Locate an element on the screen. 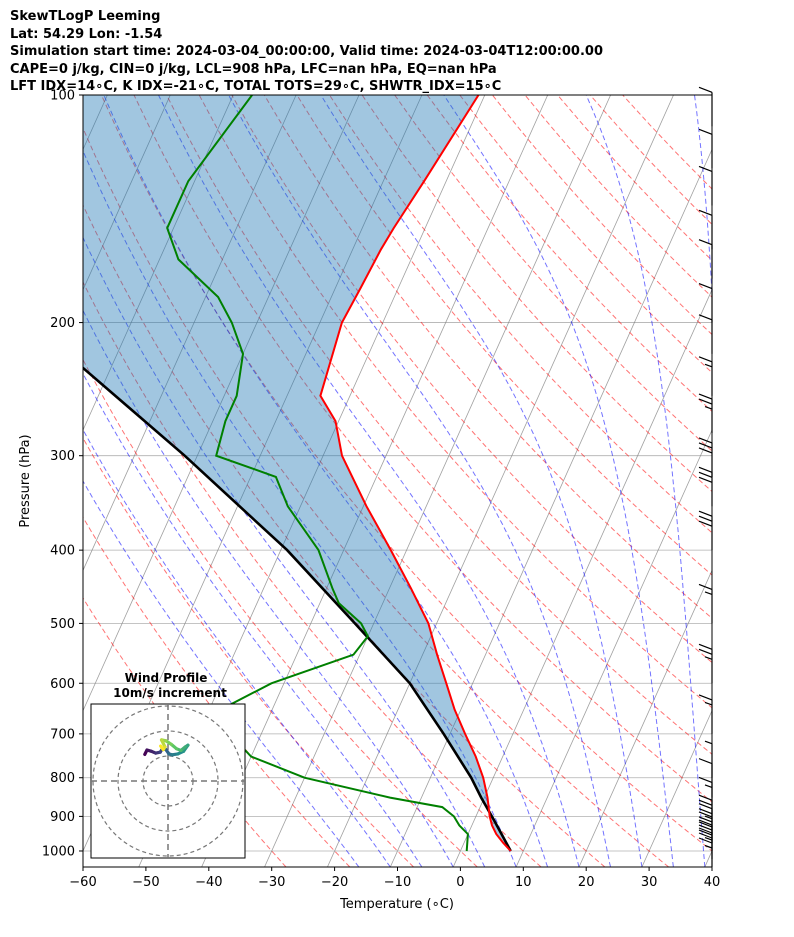 Image resolution: width=794 pixels, height=937 pixels. x-tick-label: 30 is located at coordinates (649, 882).